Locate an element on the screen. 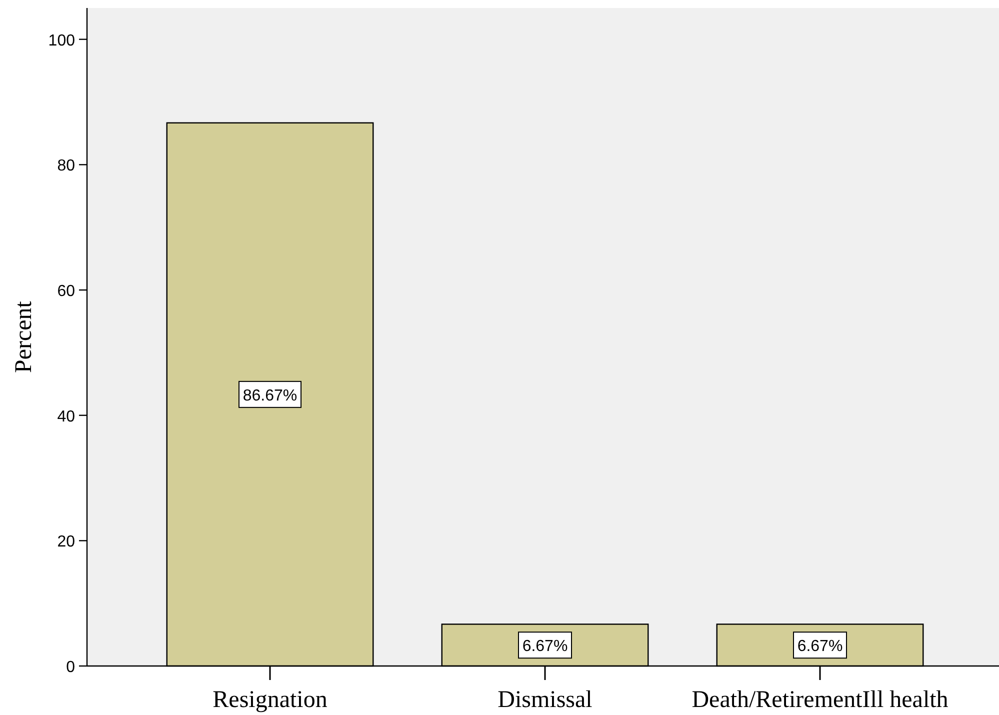  x-tick-label: Dismissal is located at coordinates (545, 700).